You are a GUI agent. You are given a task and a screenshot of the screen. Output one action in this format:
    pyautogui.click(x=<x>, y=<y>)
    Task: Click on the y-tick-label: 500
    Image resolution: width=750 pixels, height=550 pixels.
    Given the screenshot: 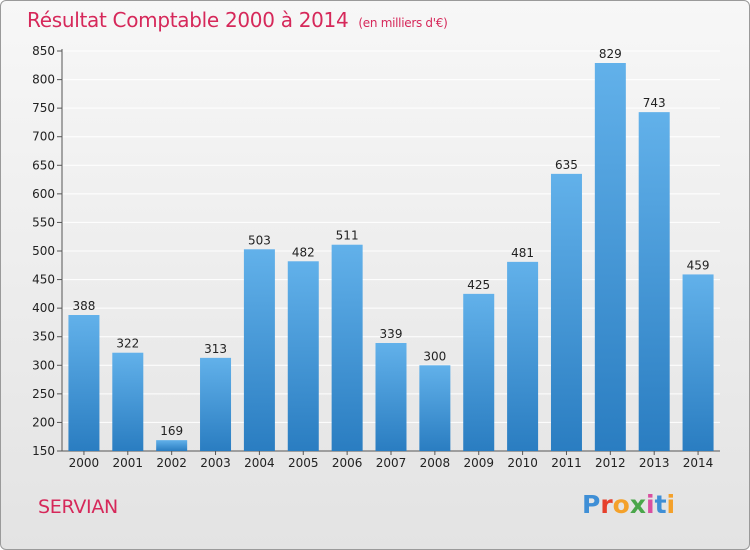 What is the action you would take?
    pyautogui.click(x=43, y=251)
    